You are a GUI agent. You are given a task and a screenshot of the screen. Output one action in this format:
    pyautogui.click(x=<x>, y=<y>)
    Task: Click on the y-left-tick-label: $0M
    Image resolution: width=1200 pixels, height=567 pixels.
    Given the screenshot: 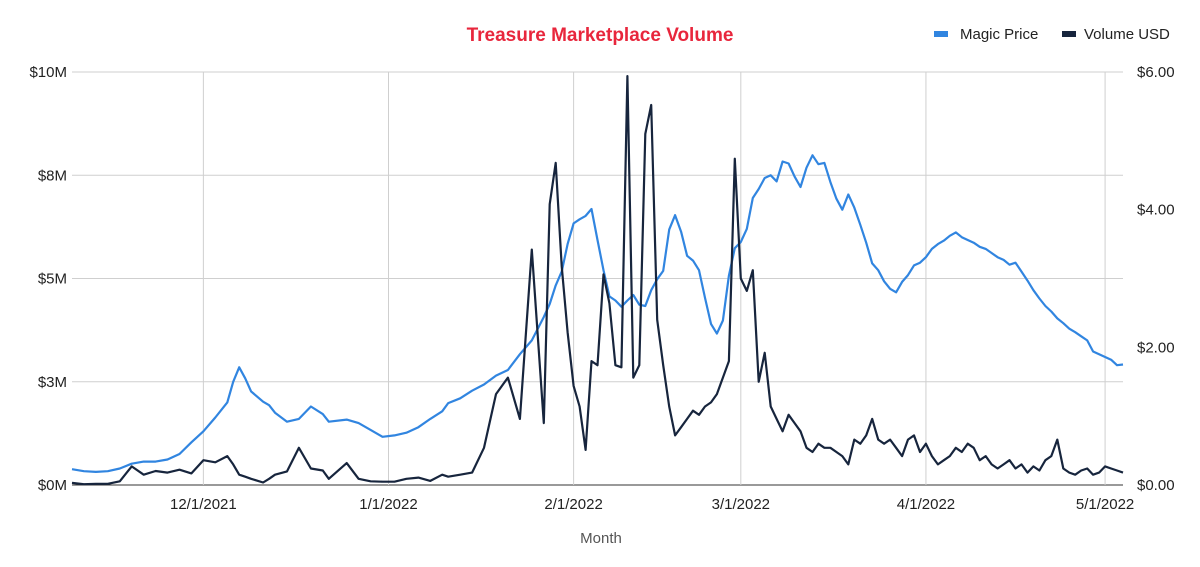 What is the action you would take?
    pyautogui.click(x=52, y=485)
    